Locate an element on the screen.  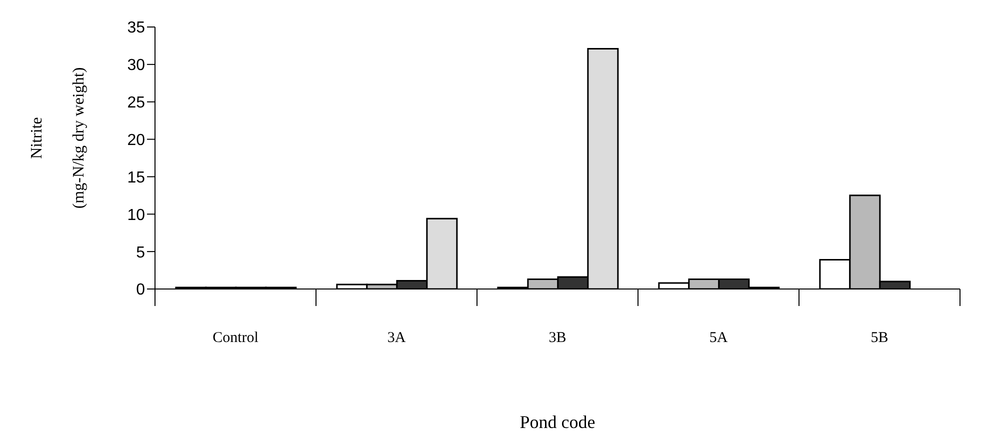
x-tick-label: Control is located at coordinates (235, 338).